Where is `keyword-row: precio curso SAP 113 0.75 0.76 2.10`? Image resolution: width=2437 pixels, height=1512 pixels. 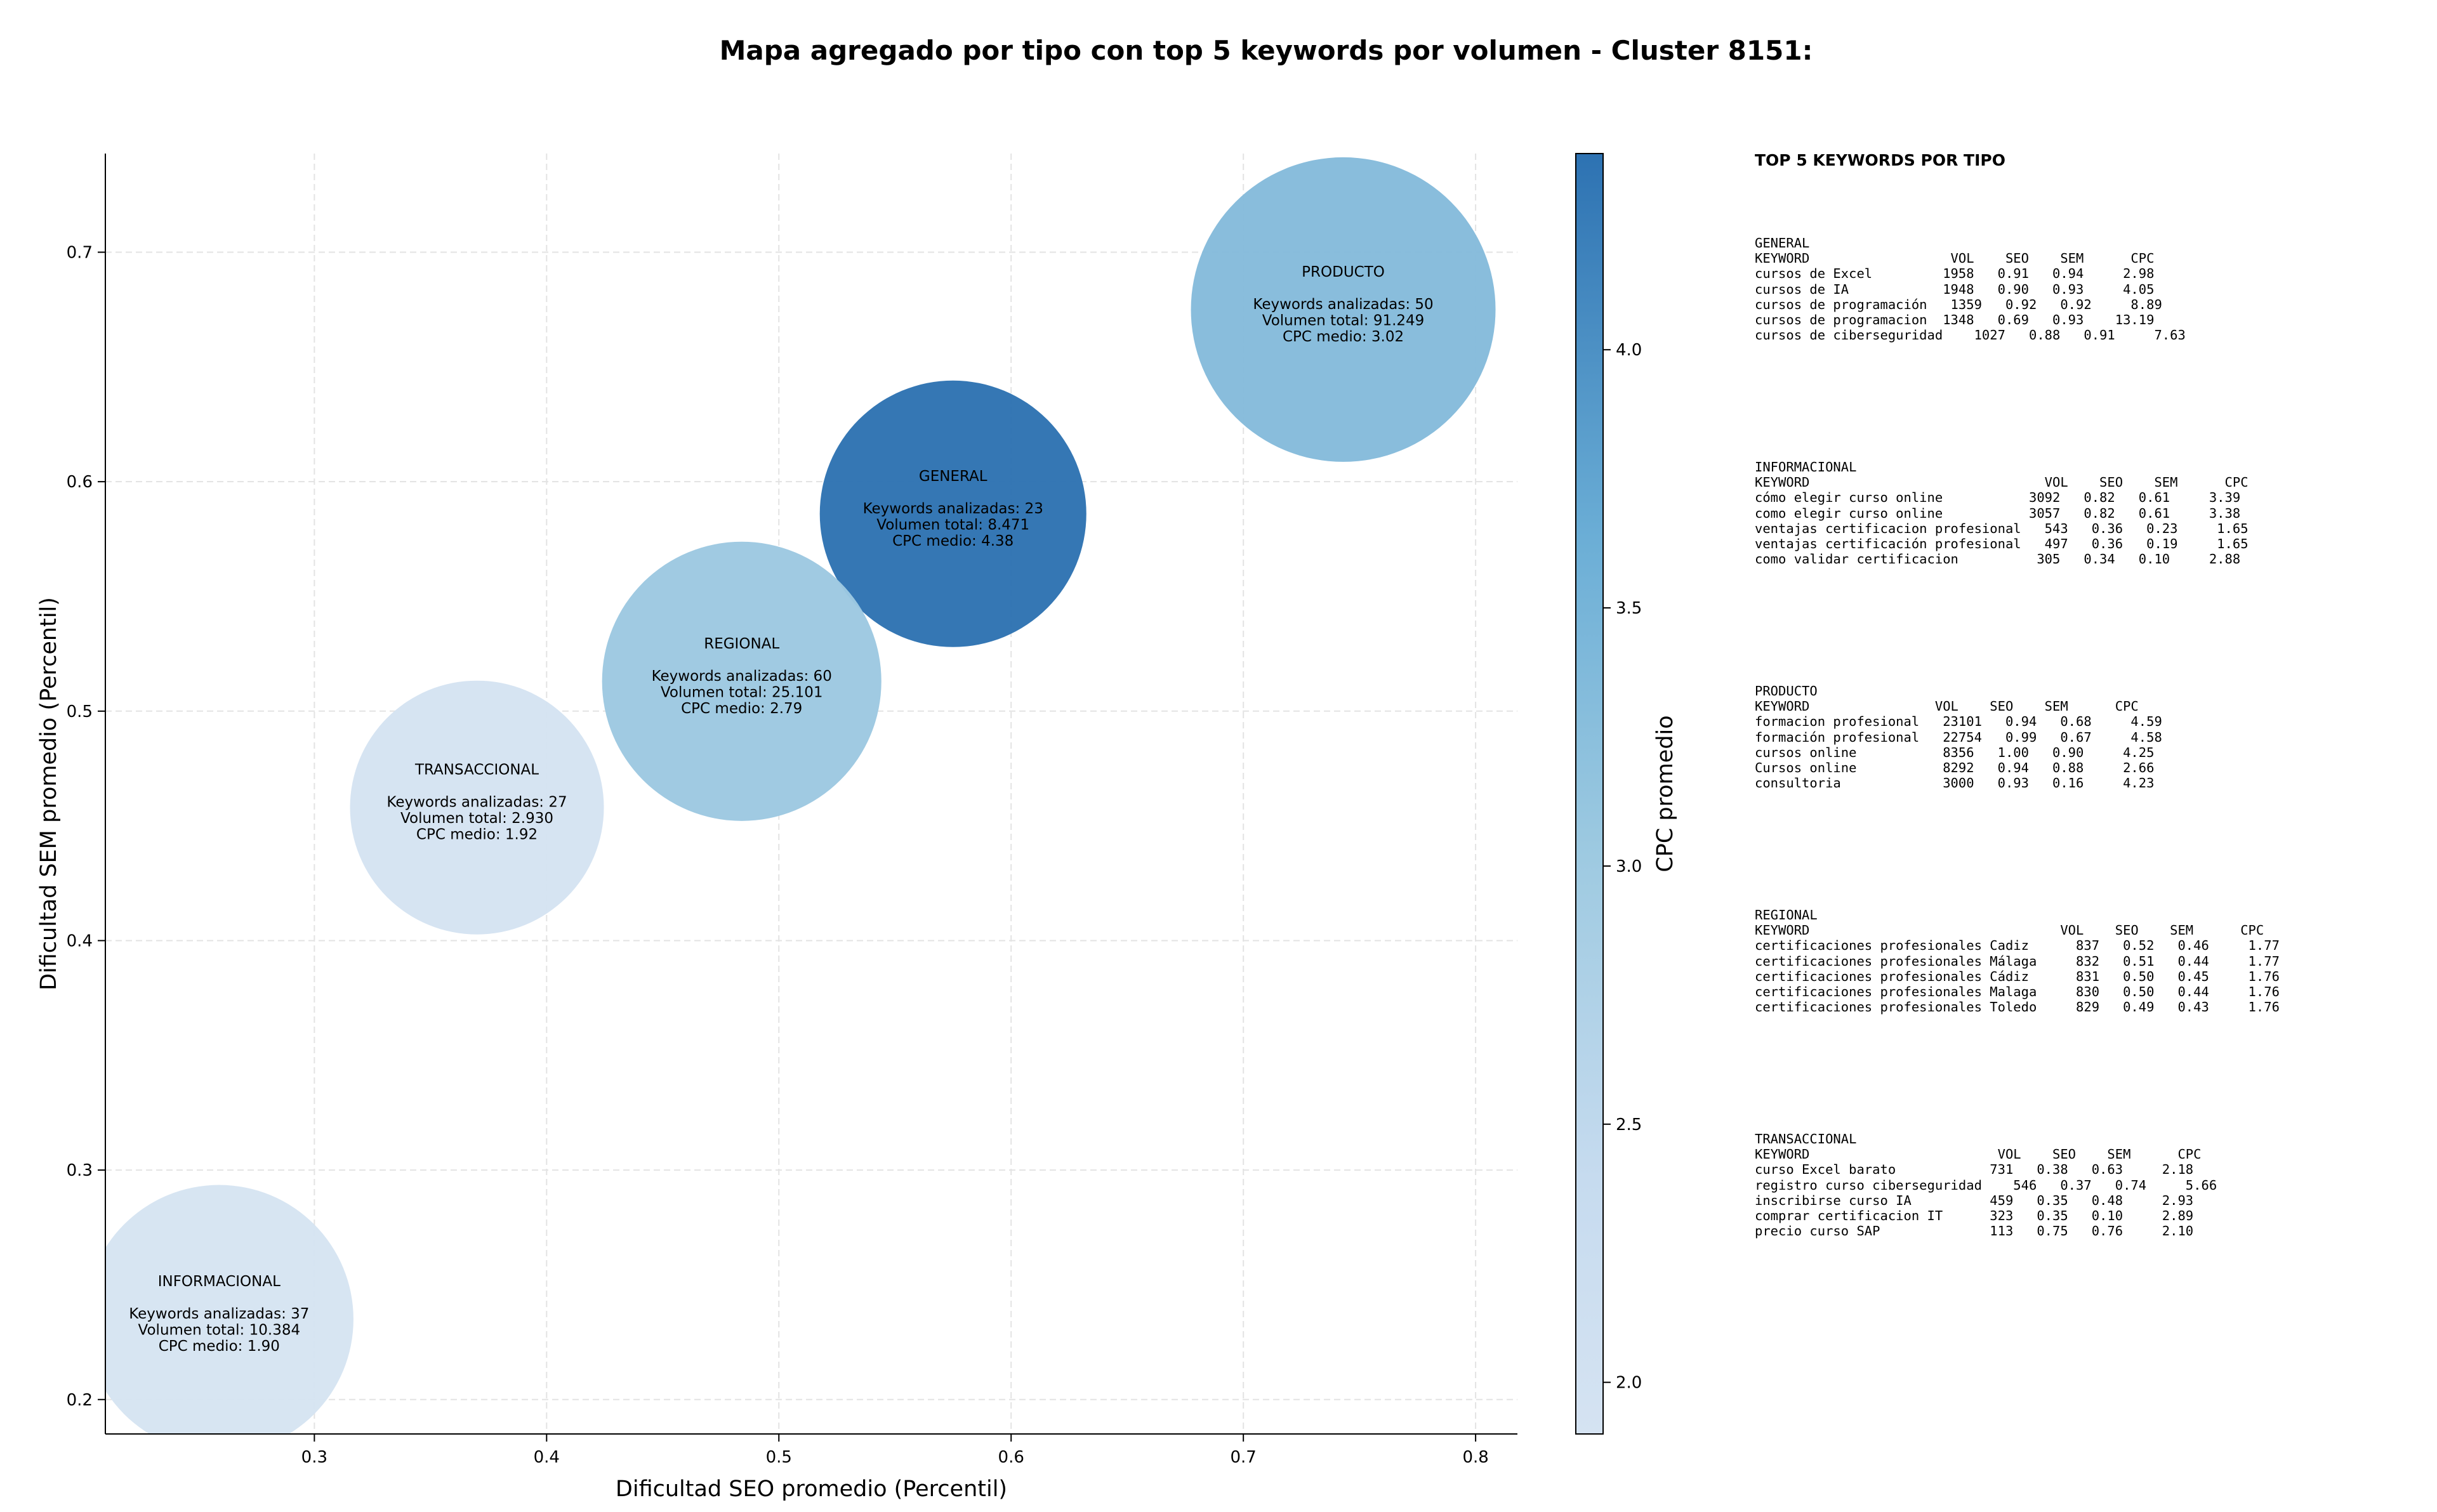 keyword-row: precio curso SAP 113 0.75 0.76 2.10 is located at coordinates (1974, 1231).